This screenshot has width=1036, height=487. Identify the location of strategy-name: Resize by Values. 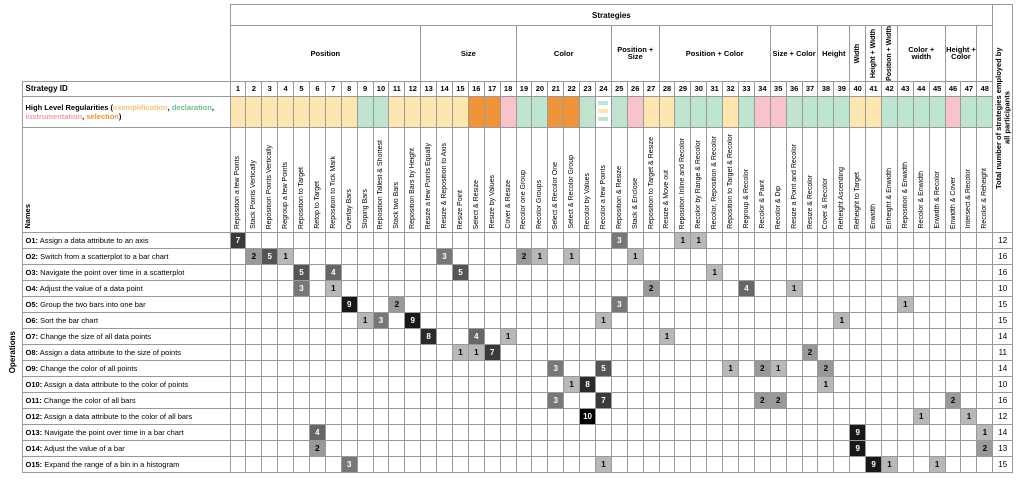
(492, 179).